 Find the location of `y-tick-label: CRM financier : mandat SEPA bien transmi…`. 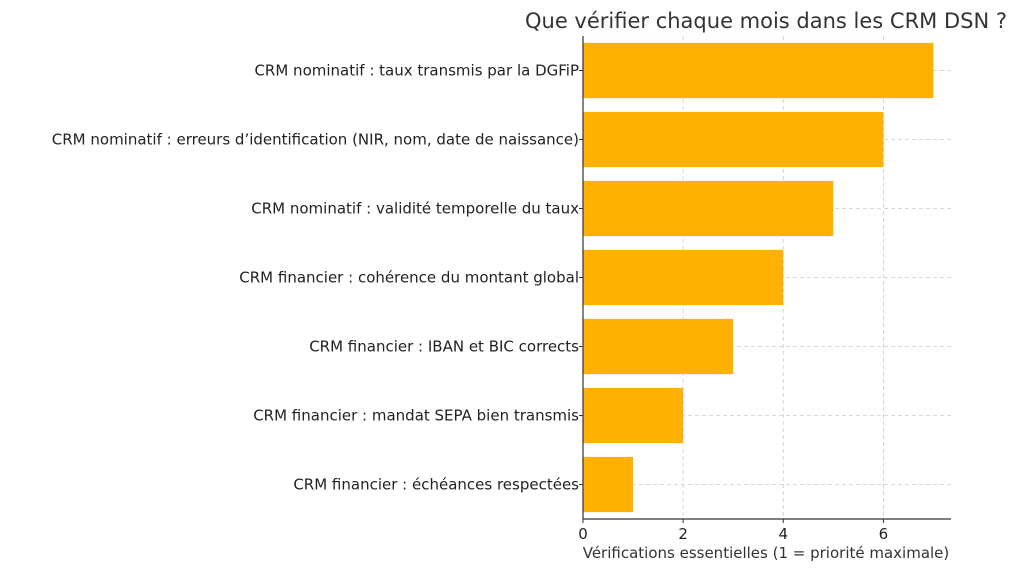

y-tick-label: CRM financier : mandat SEPA bien transmi… is located at coordinates (416, 416).